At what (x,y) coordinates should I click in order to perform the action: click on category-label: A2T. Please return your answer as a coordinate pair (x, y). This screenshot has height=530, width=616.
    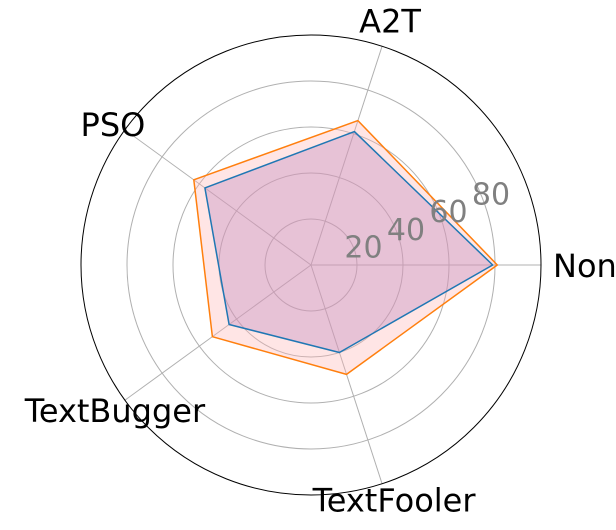
    Looking at the image, I should click on (390, 21).